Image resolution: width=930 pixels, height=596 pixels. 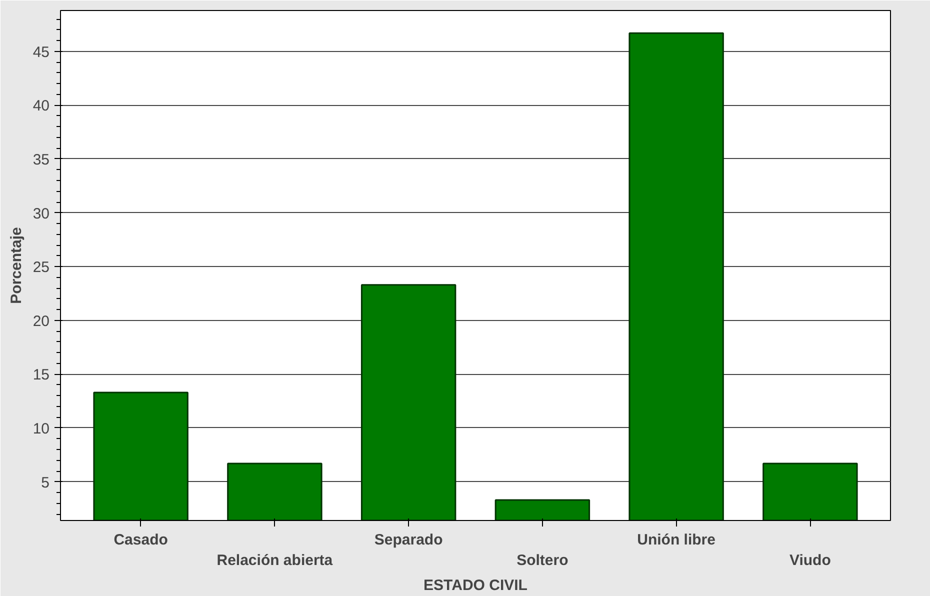 What do you see at coordinates (41, 106) in the screenshot?
I see `y-tick-label: 40` at bounding box center [41, 106].